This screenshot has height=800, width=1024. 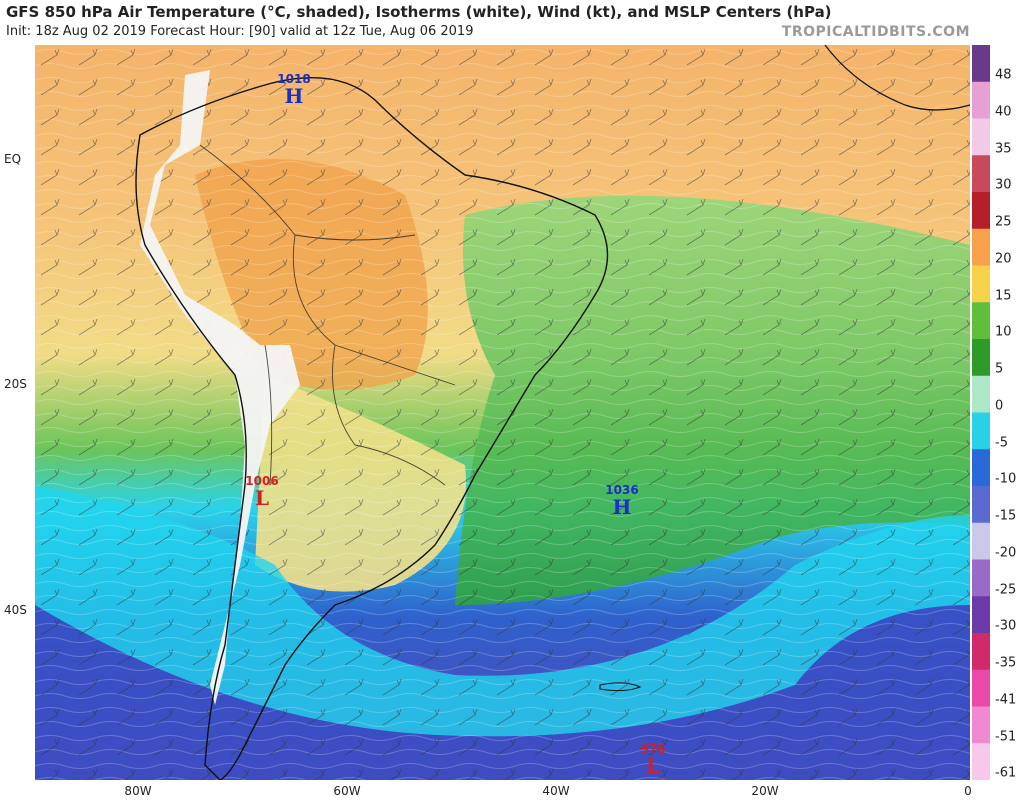 I want to click on colorbar-label: -15, so click(x=1006, y=516).